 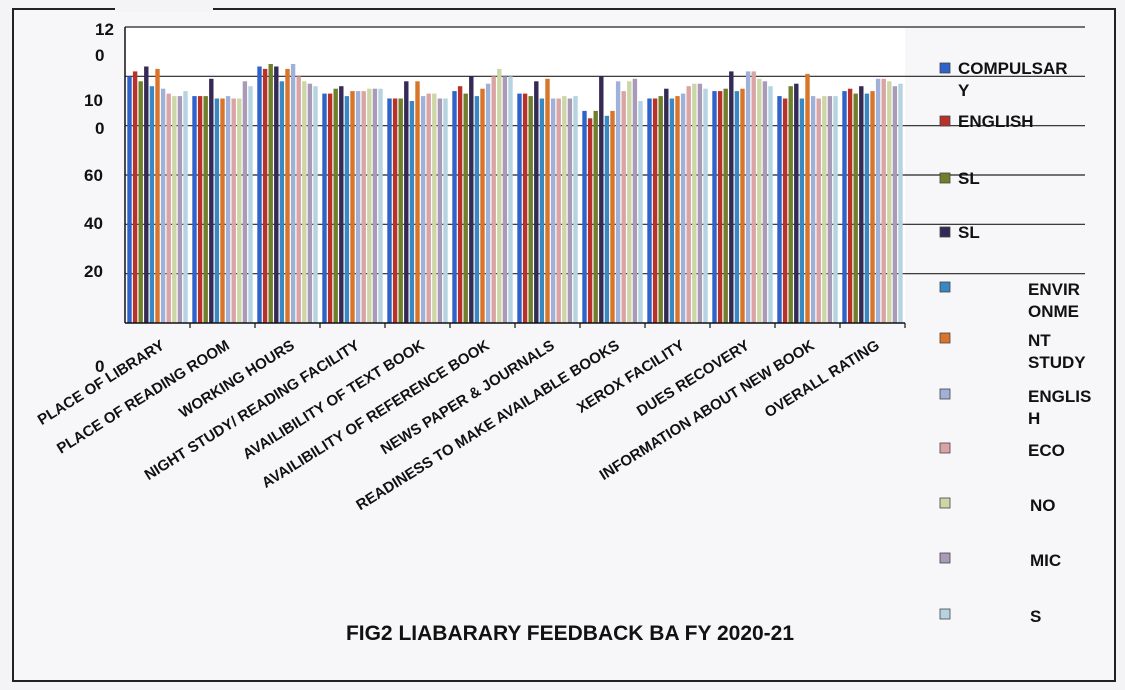 I want to click on legend-label: NT, so click(x=1039, y=340).